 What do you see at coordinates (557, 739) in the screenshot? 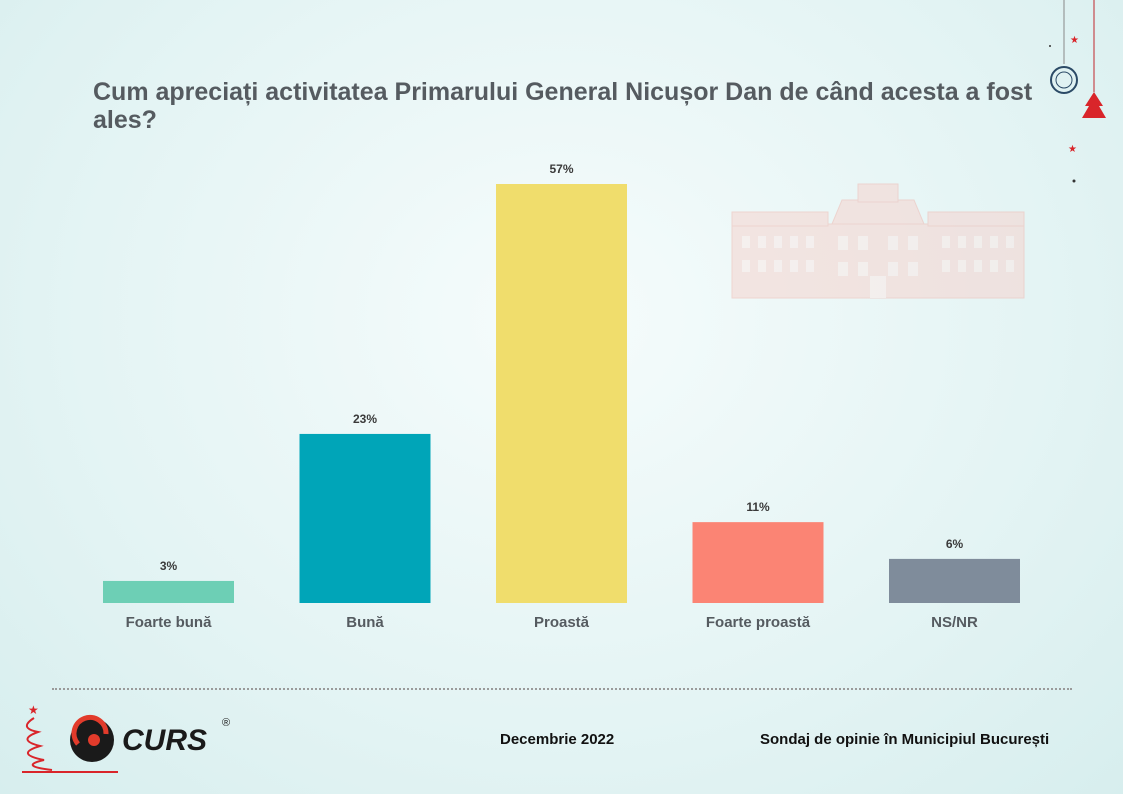
I see `survey-date: Decembrie 2022` at bounding box center [557, 739].